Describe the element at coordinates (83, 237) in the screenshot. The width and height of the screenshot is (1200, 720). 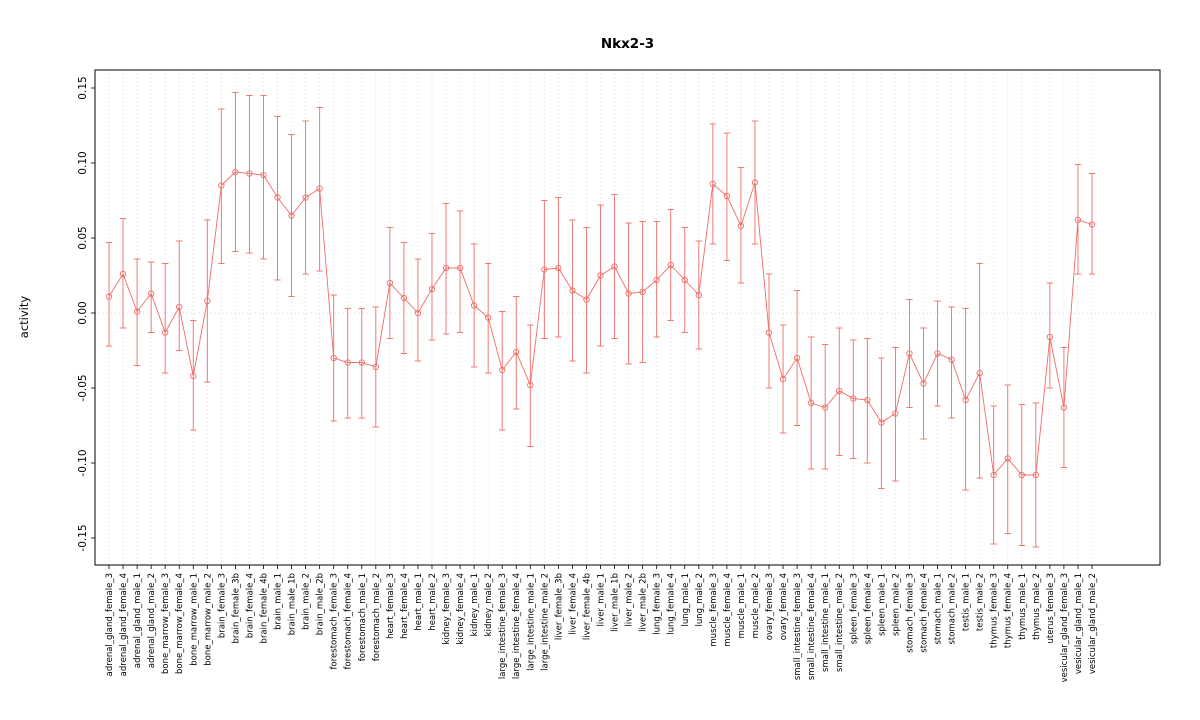
I see `y-tick-label: 0.05` at that location.